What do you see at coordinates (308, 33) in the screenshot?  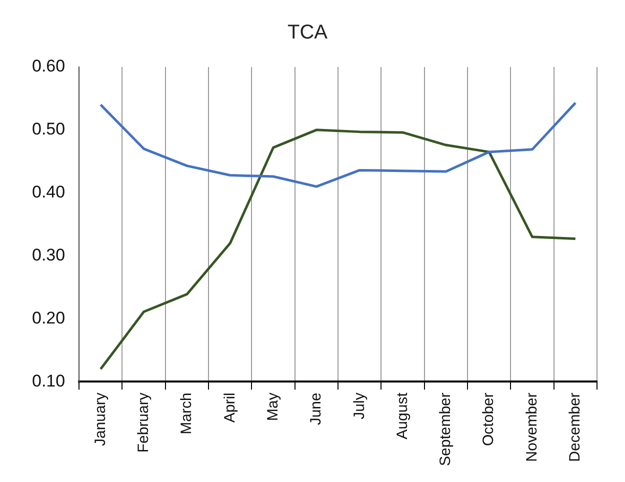 I see `chart-title: TCA` at bounding box center [308, 33].